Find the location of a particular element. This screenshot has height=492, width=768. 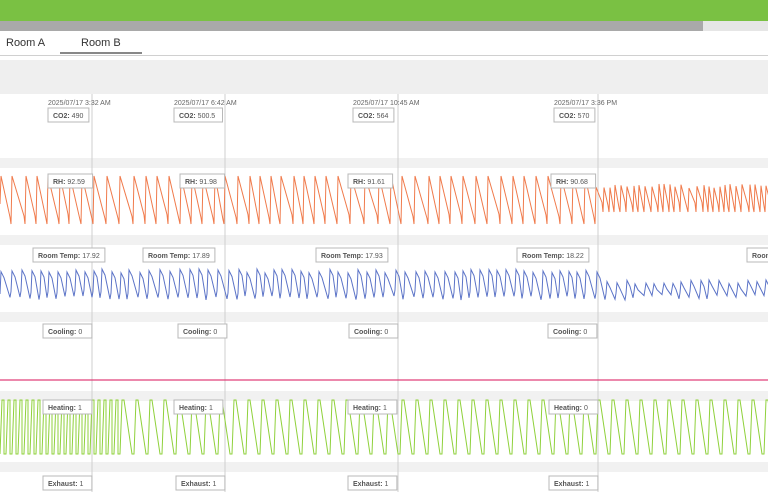

tooltip-text: RH: 92.59 is located at coordinates (69, 182).